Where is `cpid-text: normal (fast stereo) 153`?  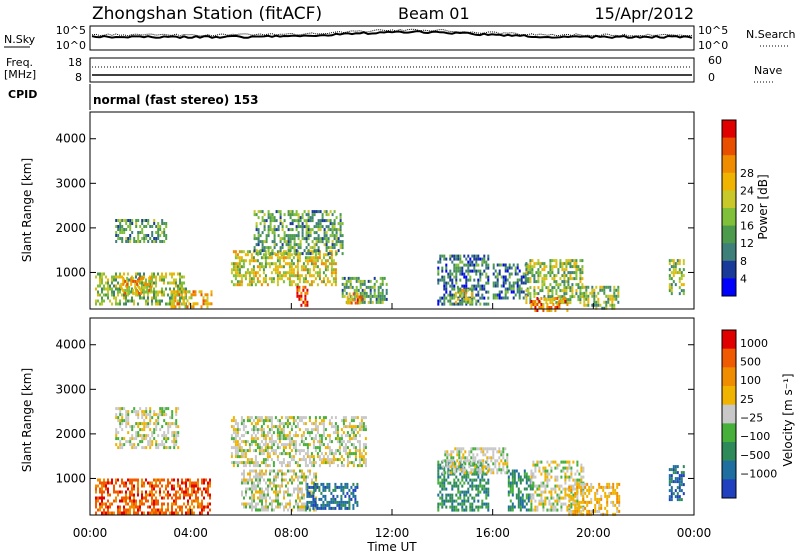 cpid-text: normal (fast stereo) 153 is located at coordinates (176, 100).